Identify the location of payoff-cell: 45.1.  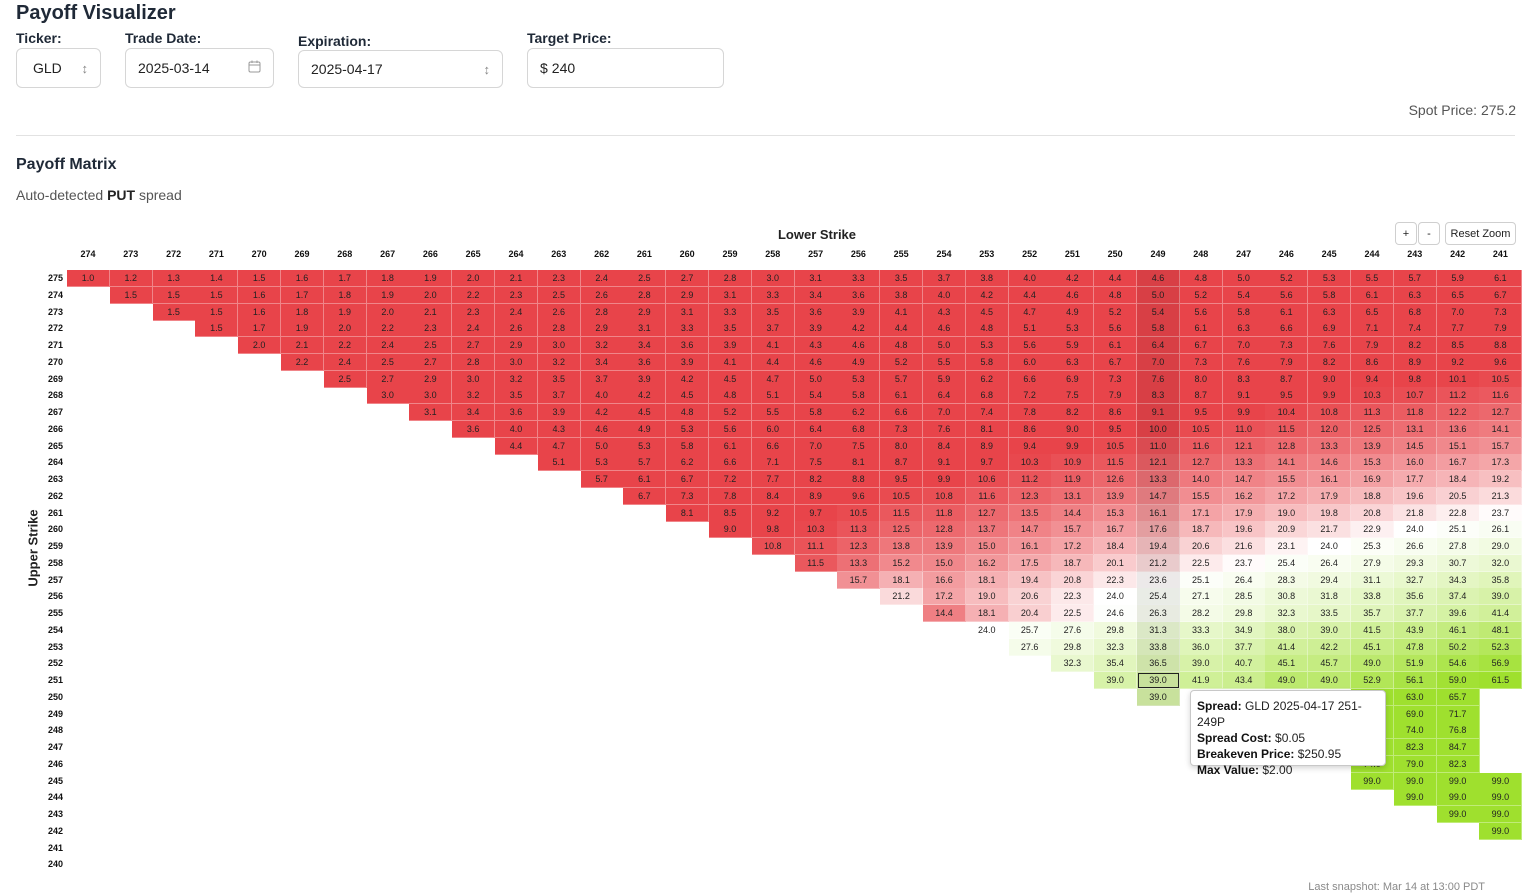
(1287, 664).